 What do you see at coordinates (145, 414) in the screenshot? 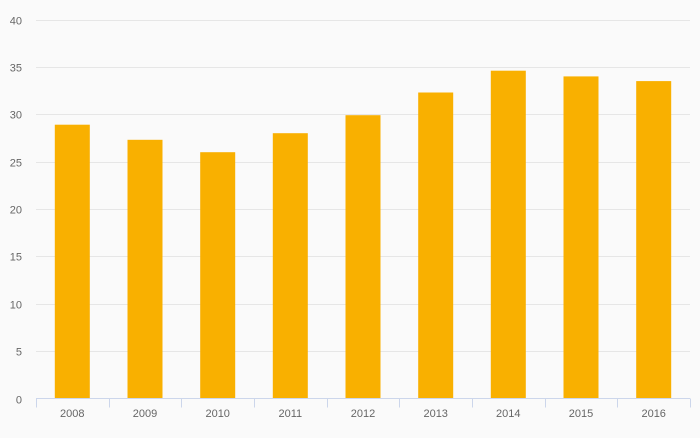
I see `x-tick-label: 2009` at bounding box center [145, 414].